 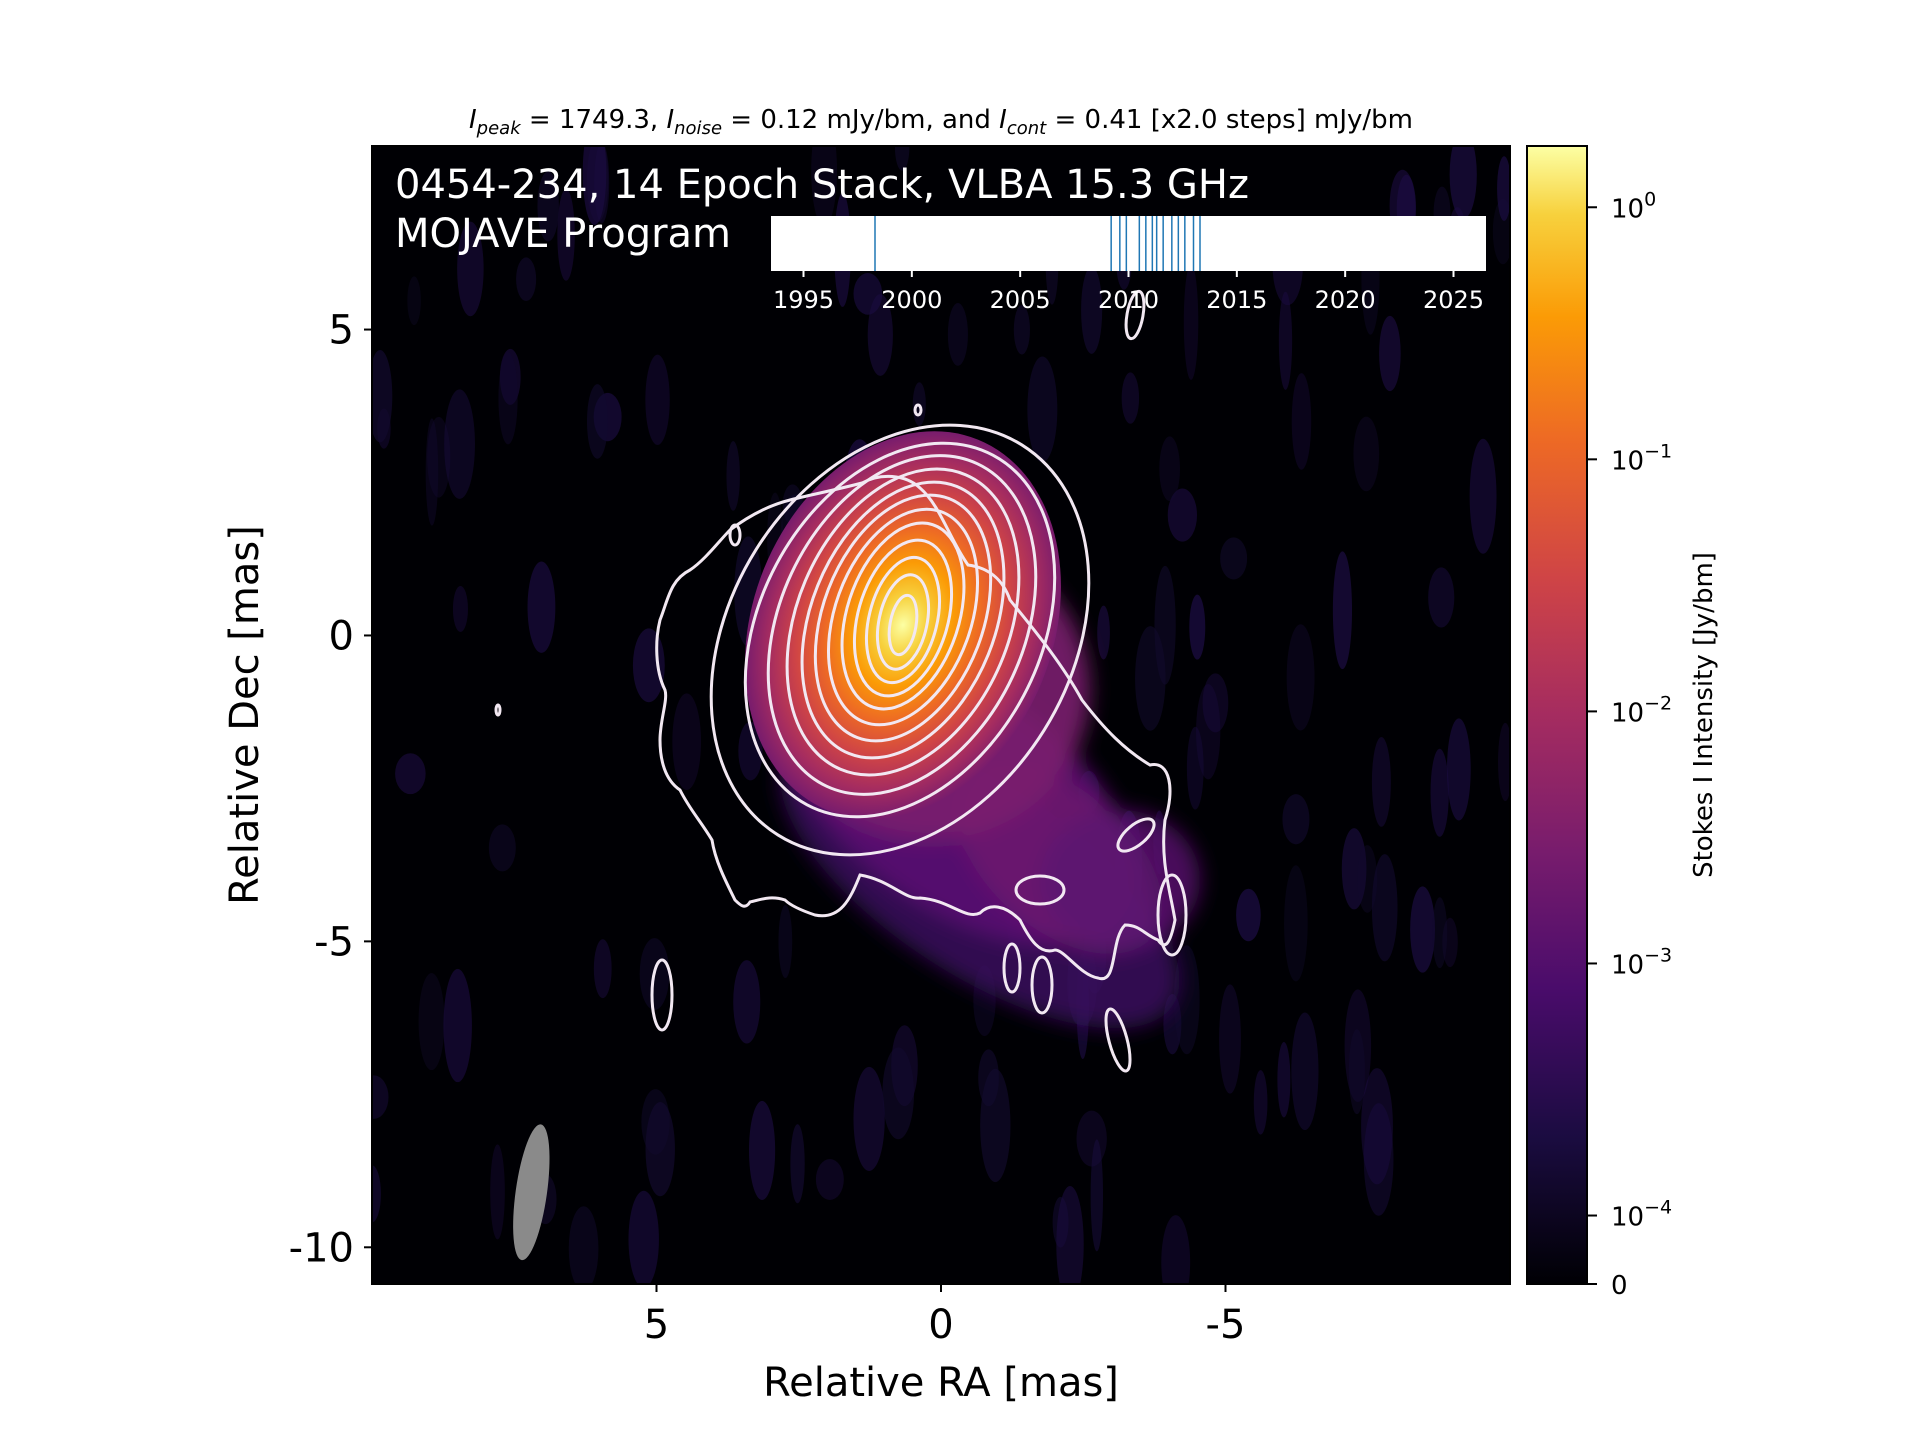 What do you see at coordinates (911, 300) in the screenshot?
I see `timeline-tick-label: 2000` at bounding box center [911, 300].